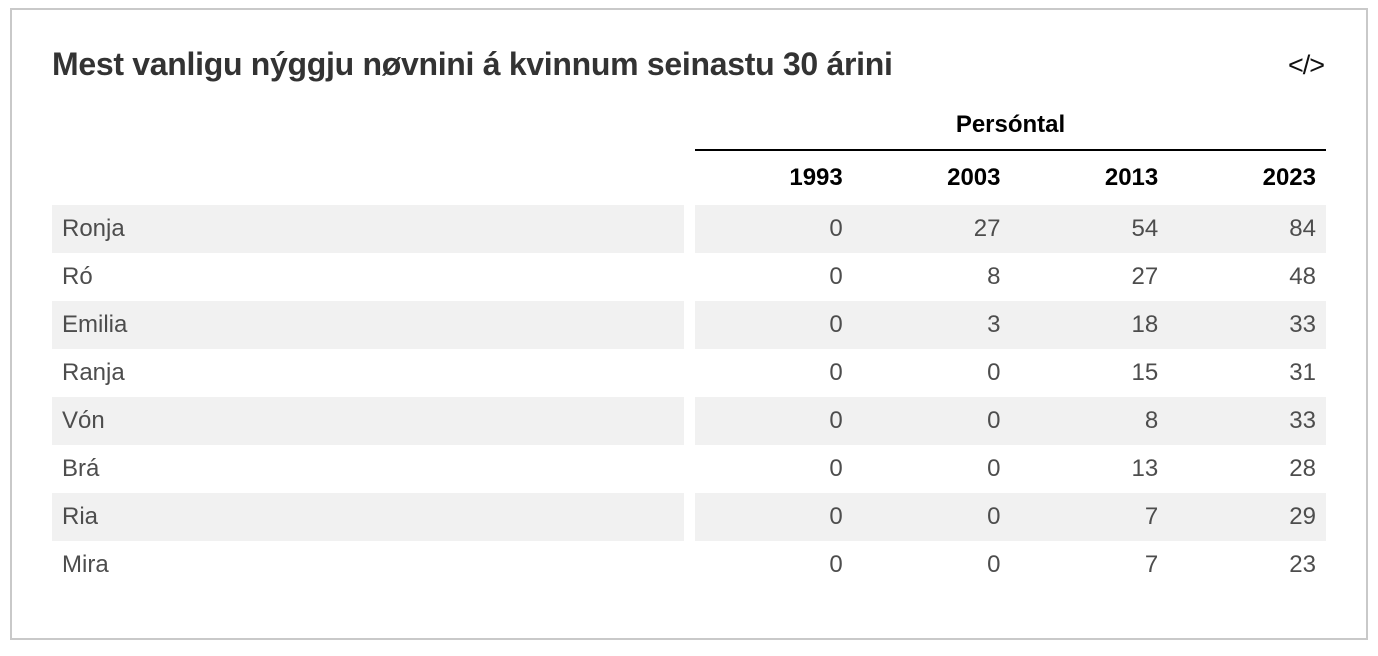  I want to click on code-icon: </>, so click(1306, 65).